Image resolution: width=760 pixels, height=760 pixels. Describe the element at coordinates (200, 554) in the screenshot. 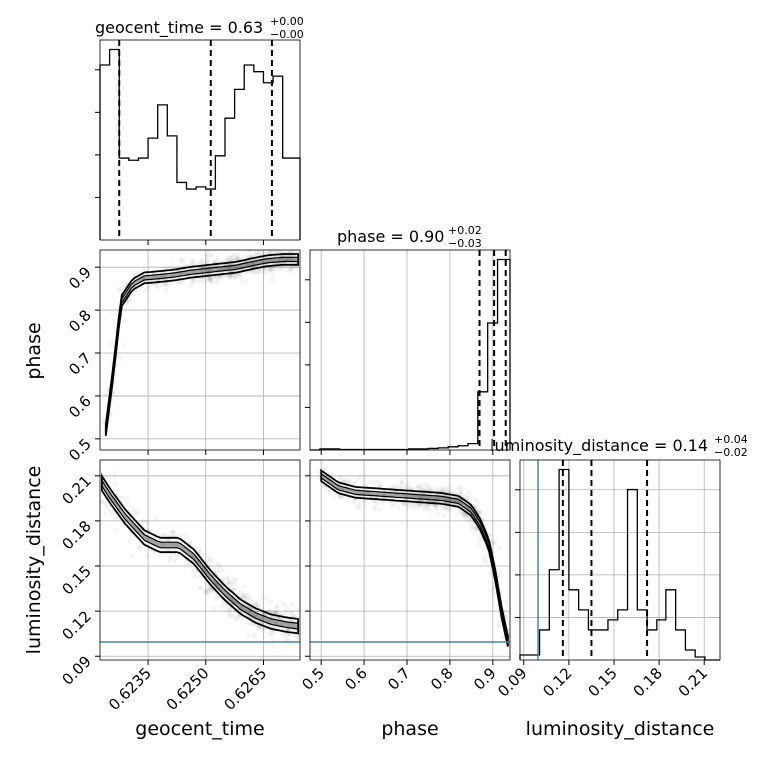

I see `contour-inner` at that location.